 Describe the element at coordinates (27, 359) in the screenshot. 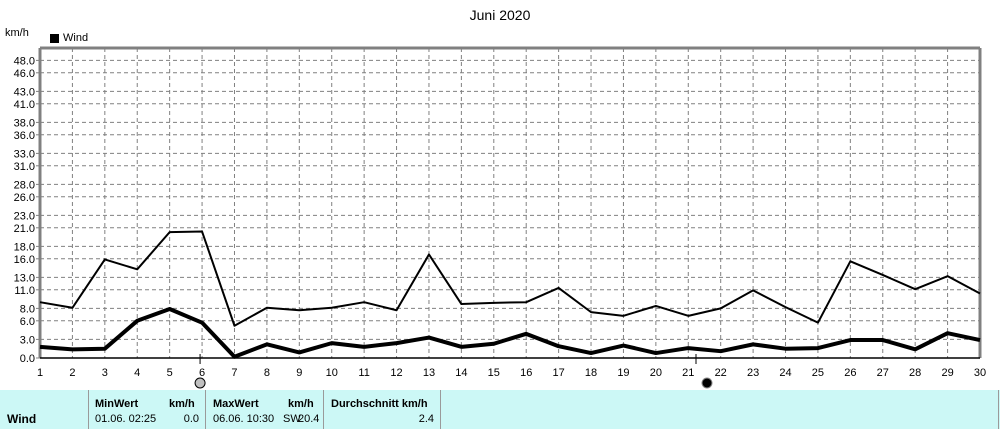

I see `y-tick-label: 0.0` at that location.